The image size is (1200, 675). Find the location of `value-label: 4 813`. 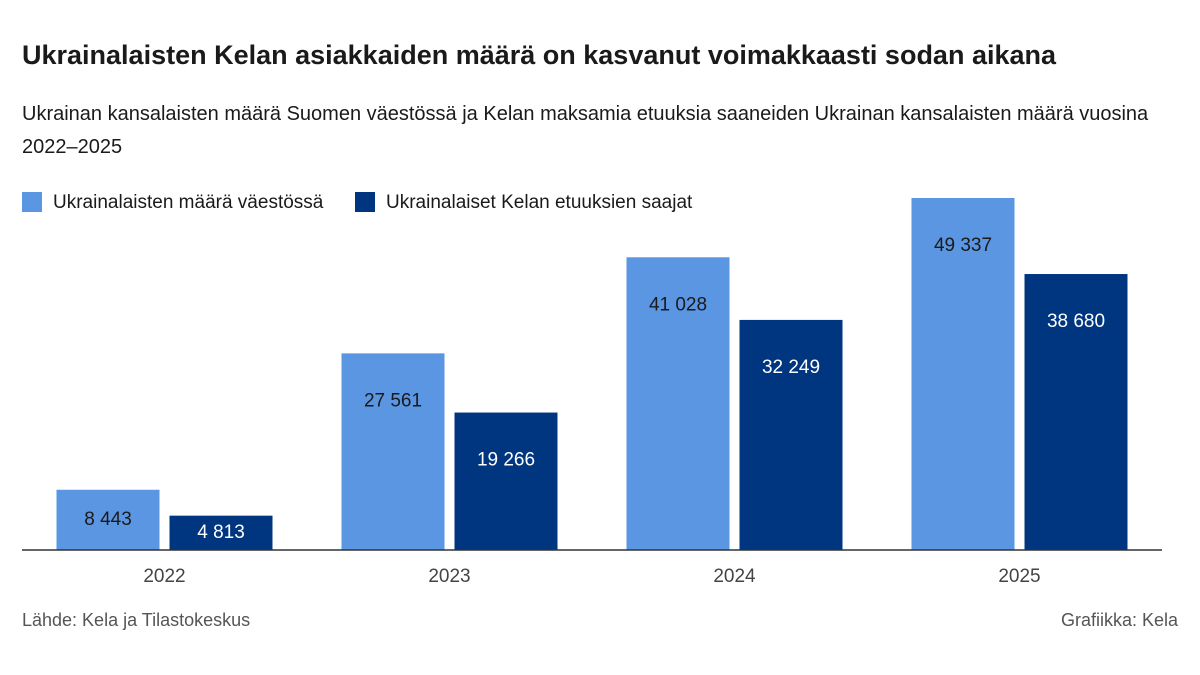

value-label: 4 813 is located at coordinates (221, 532).